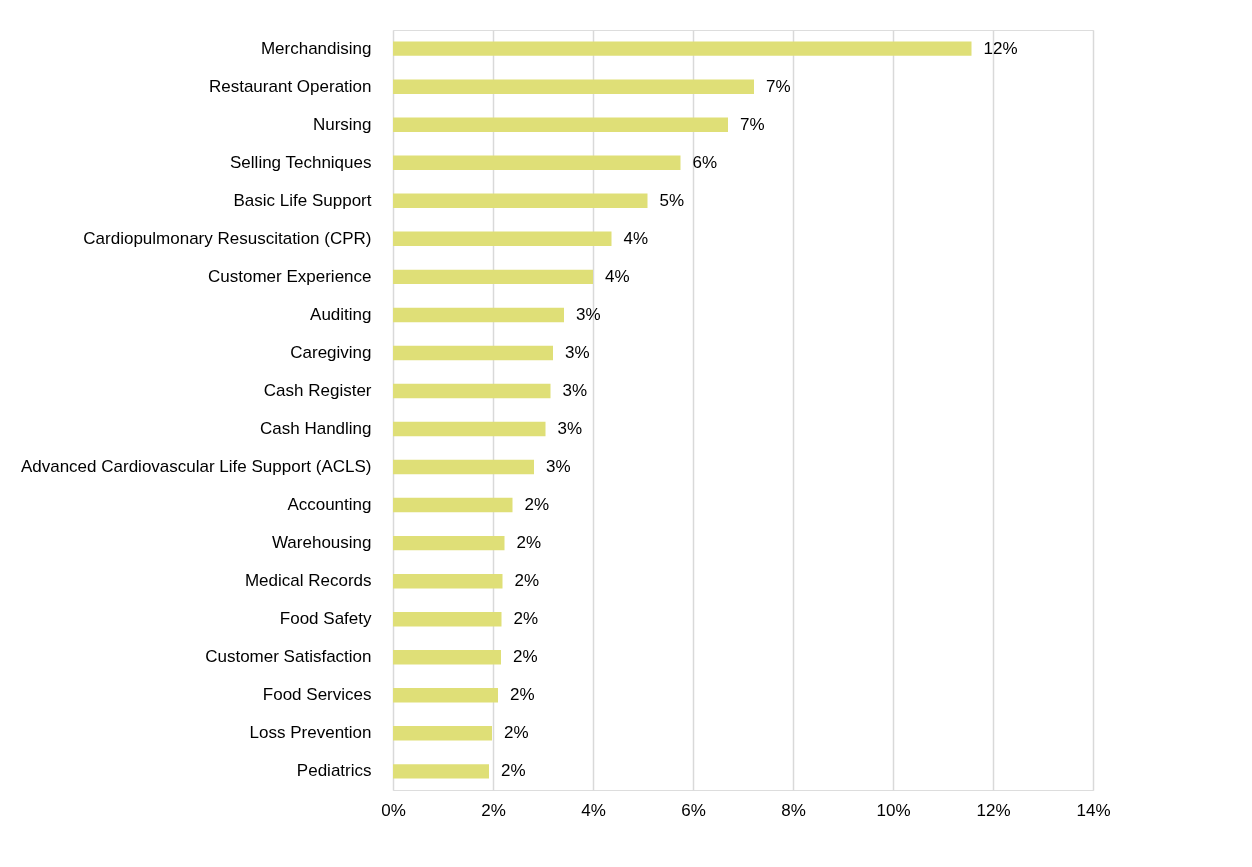 The height and width of the screenshot is (867, 1252). What do you see at coordinates (341, 314) in the screenshot?
I see `y-tick-label: Auditing` at bounding box center [341, 314].